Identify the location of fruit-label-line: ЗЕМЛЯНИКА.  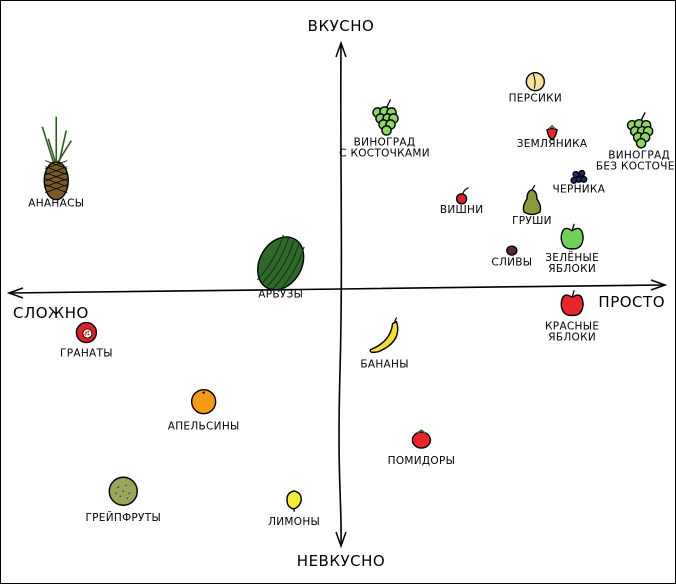
(552, 144).